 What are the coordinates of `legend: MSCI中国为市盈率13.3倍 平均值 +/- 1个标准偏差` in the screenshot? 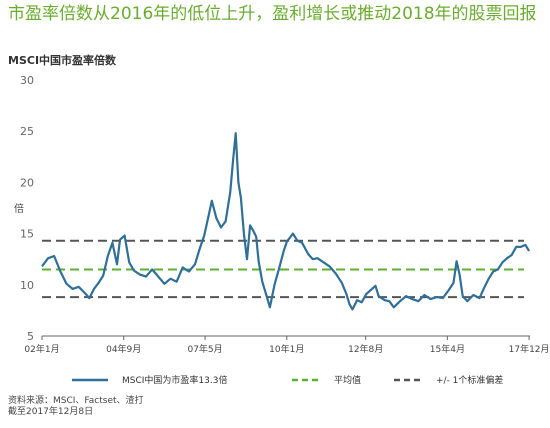 It's located at (287, 380).